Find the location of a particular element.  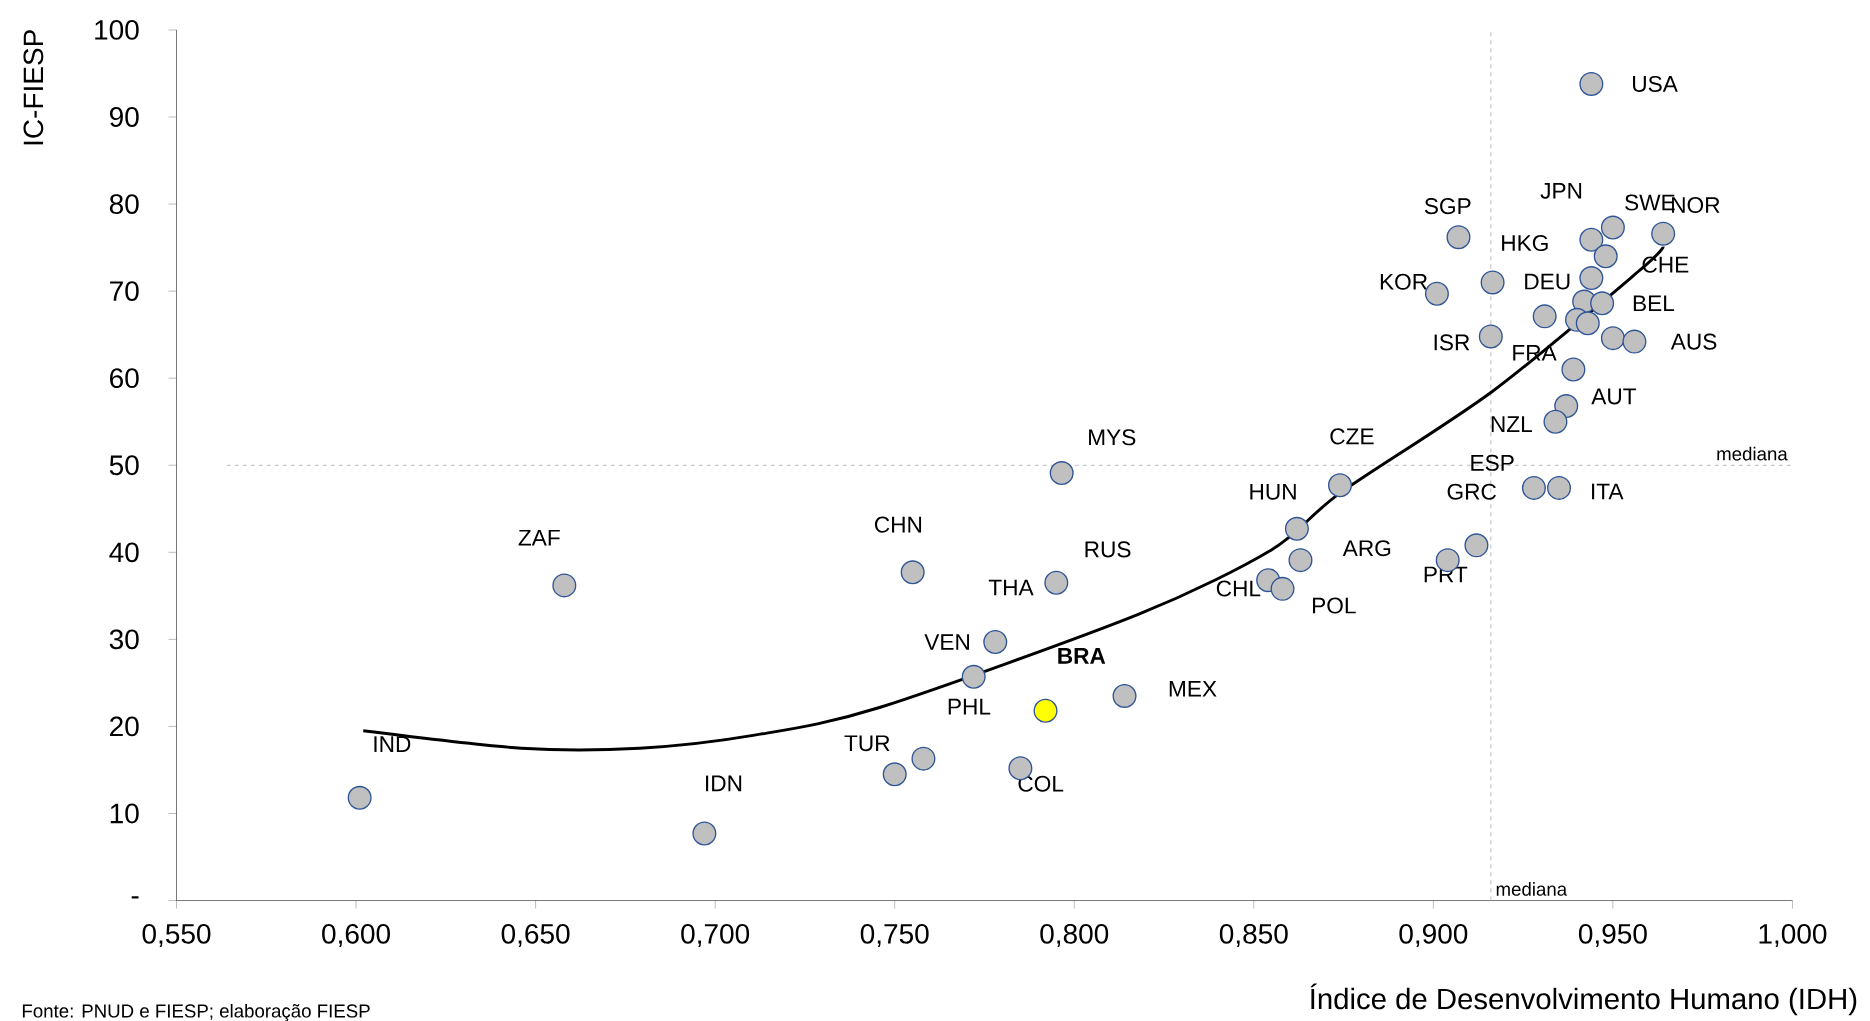

annotation: MEX is located at coordinates (1193, 689).